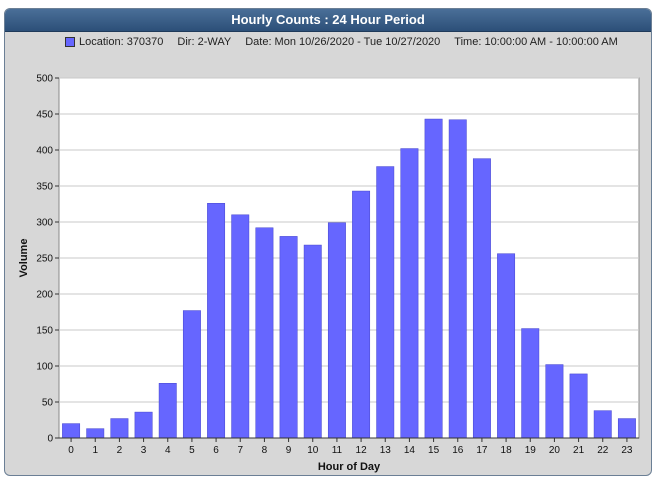 This screenshot has height=487, width=668. Describe the element at coordinates (44, 331) in the screenshot. I see `y-tick-label: 150` at that location.